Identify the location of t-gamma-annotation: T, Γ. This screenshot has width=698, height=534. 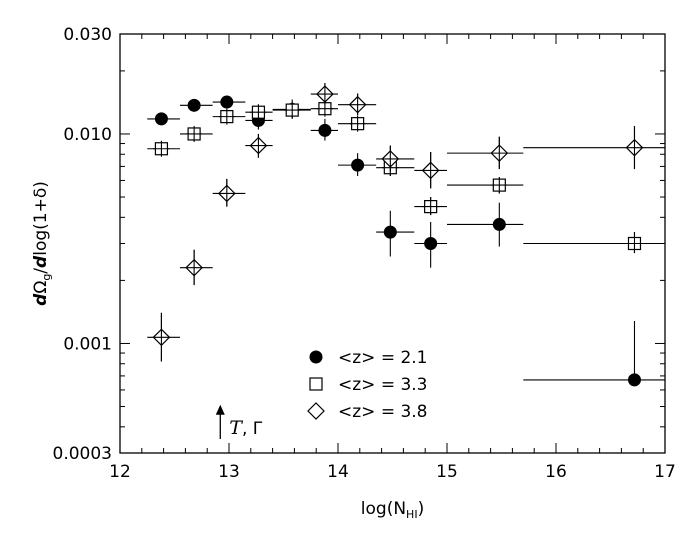
(239, 421).